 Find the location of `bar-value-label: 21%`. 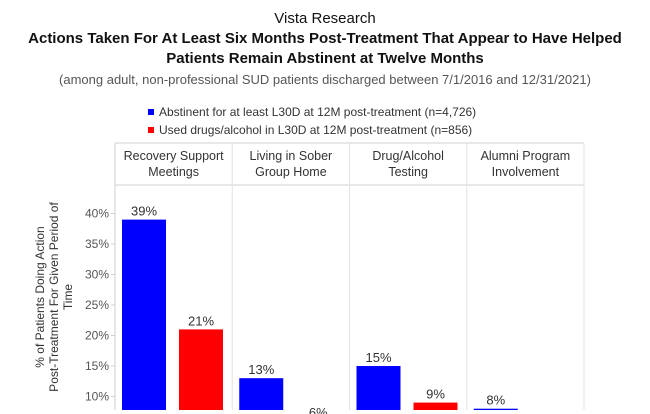

bar-value-label: 21% is located at coordinates (201, 320).